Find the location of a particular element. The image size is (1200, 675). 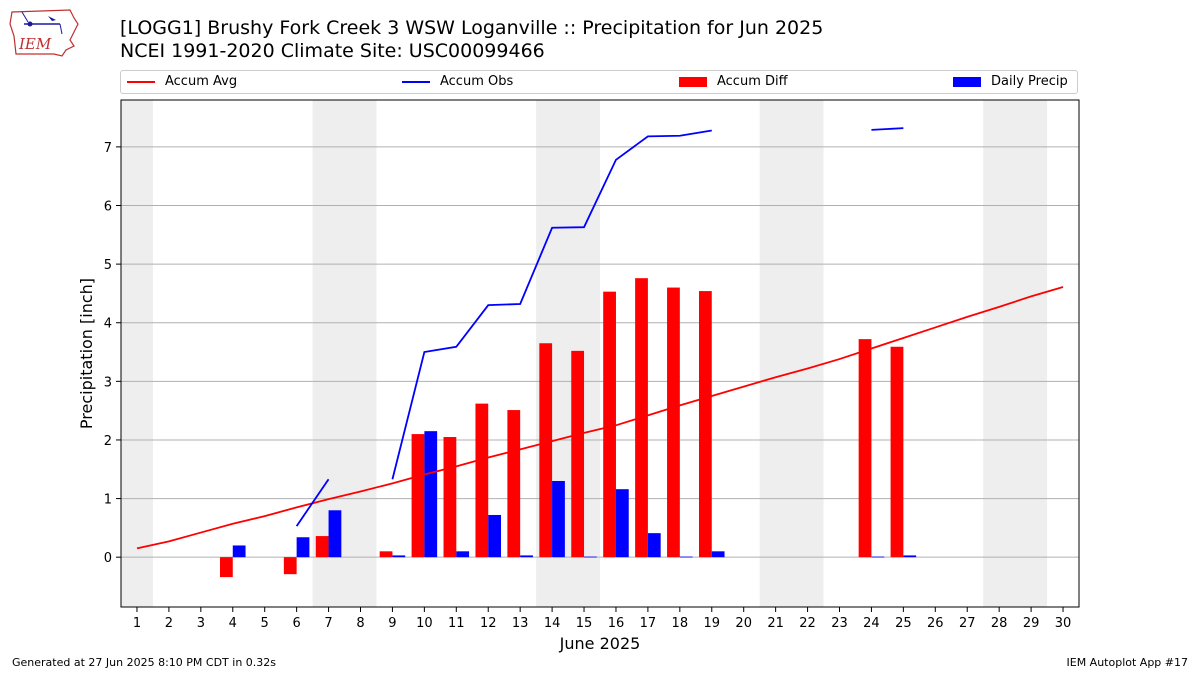

legend-label-accum-diff: Accum Diff is located at coordinates (752, 81).